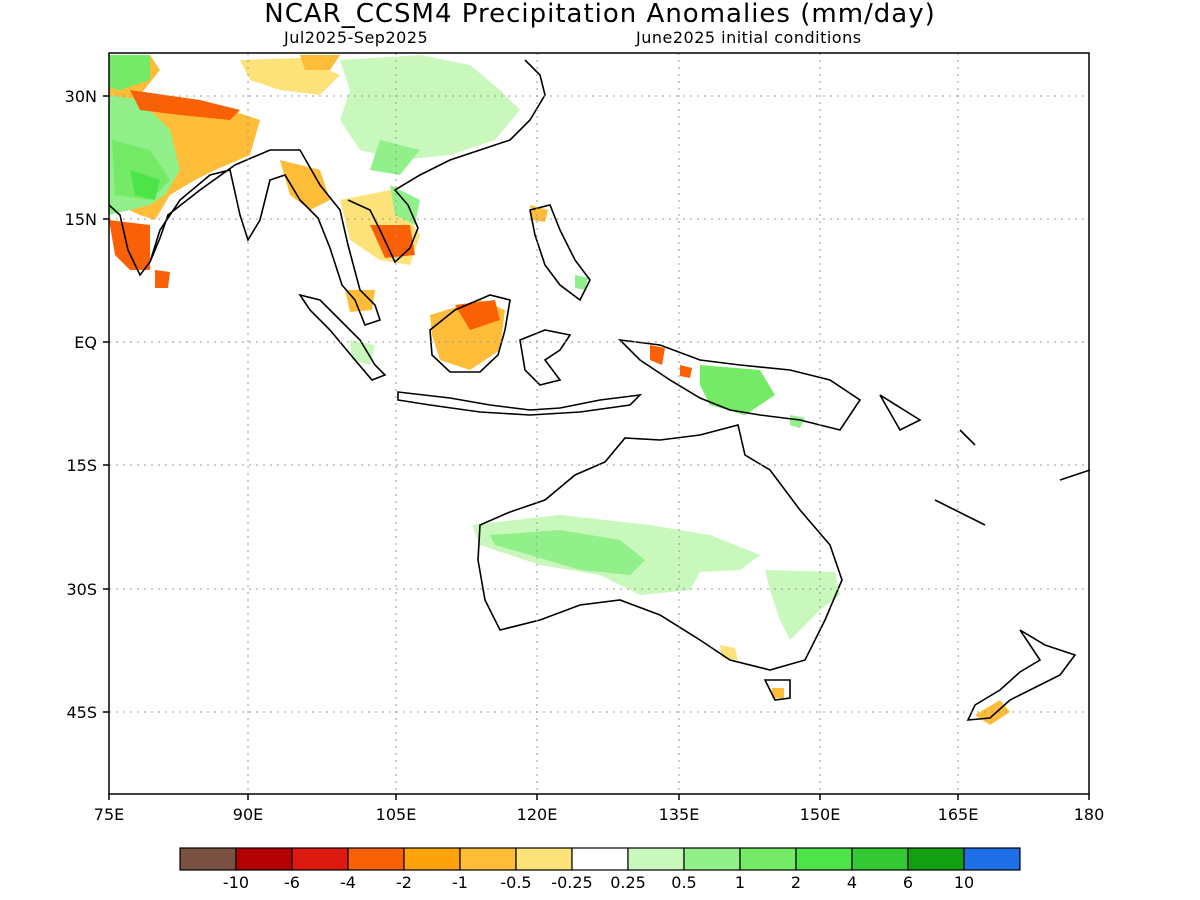  I want to click on lon-label: 75E, so click(109, 814).